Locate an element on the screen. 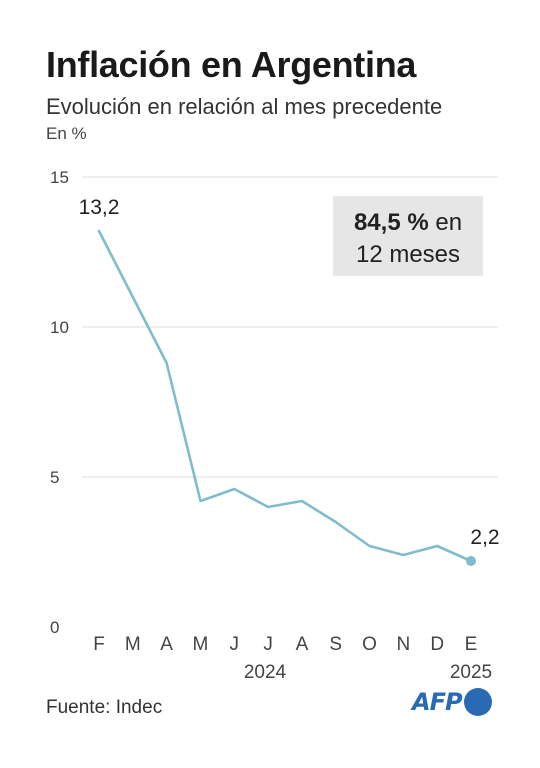  x-tick-label-3: M is located at coordinates (201, 644).